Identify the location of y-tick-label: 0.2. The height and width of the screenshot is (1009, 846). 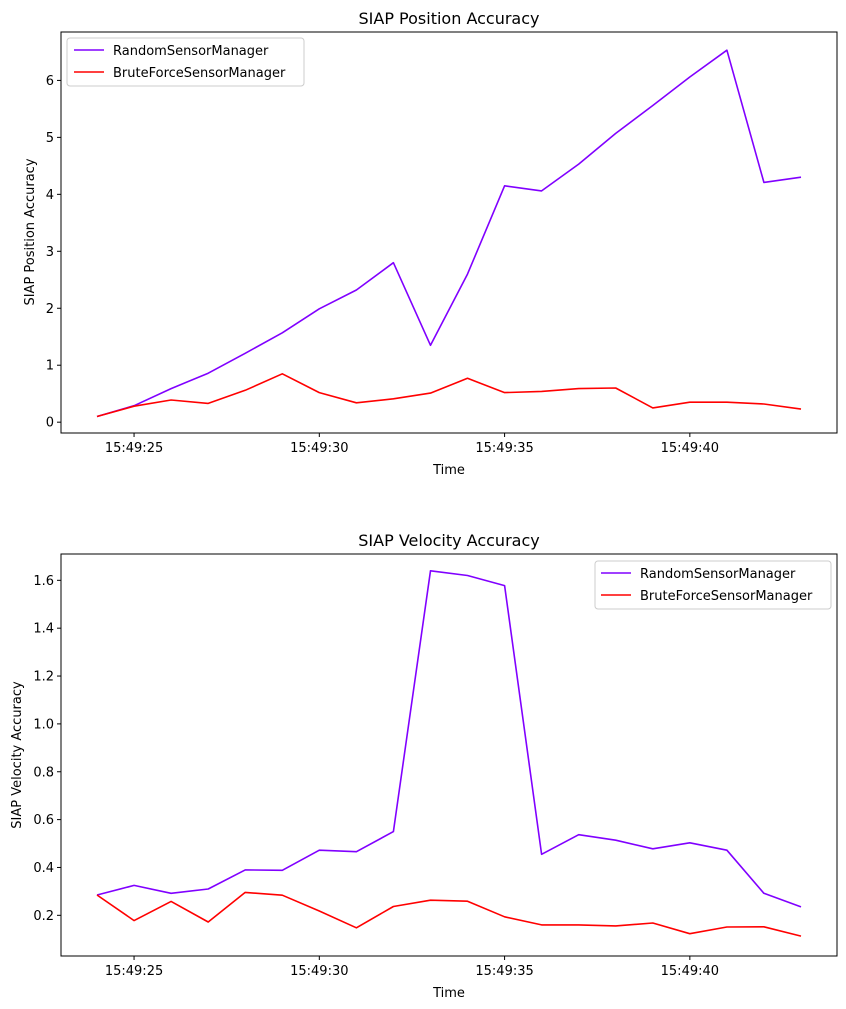
(43, 916).